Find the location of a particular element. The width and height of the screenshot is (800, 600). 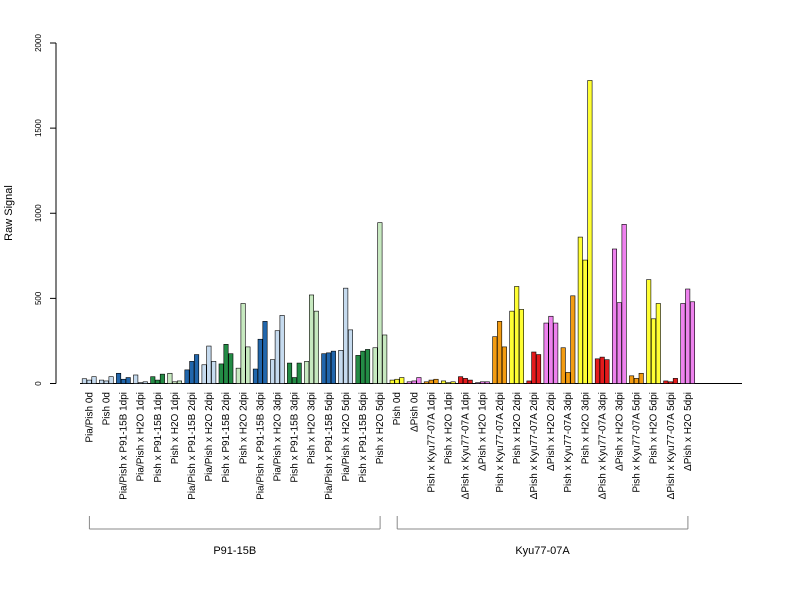

group-label: Kyu77-07A is located at coordinates (542, 551).